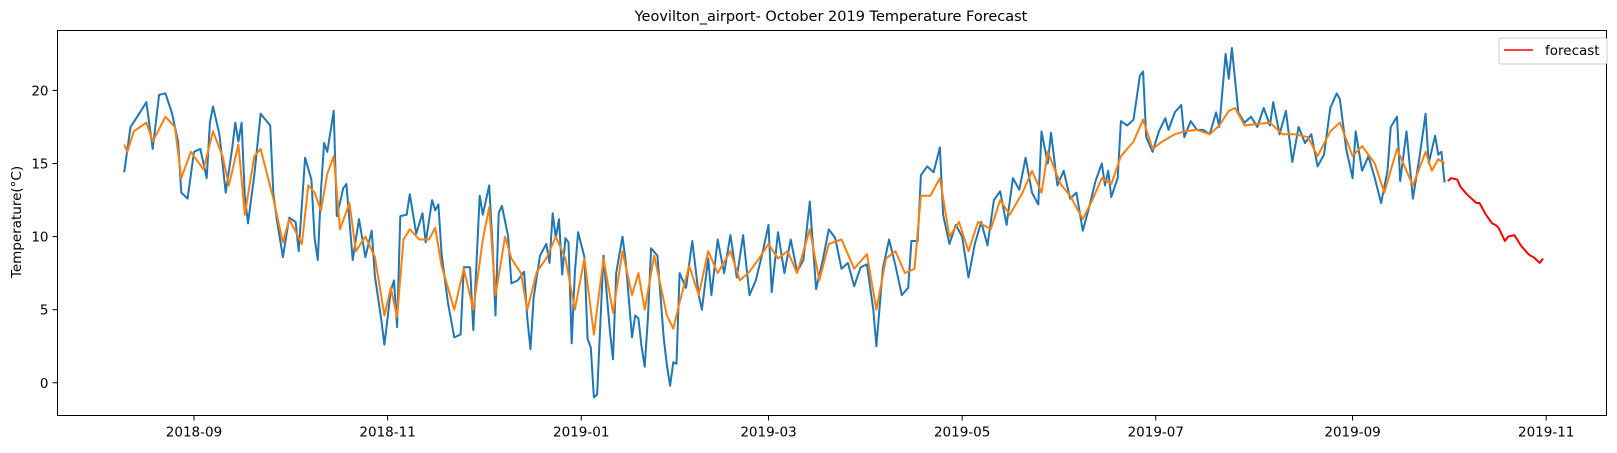 The image size is (1617, 453). Describe the element at coordinates (581, 433) in the screenshot. I see `x-tick-label: 2019-01` at that location.